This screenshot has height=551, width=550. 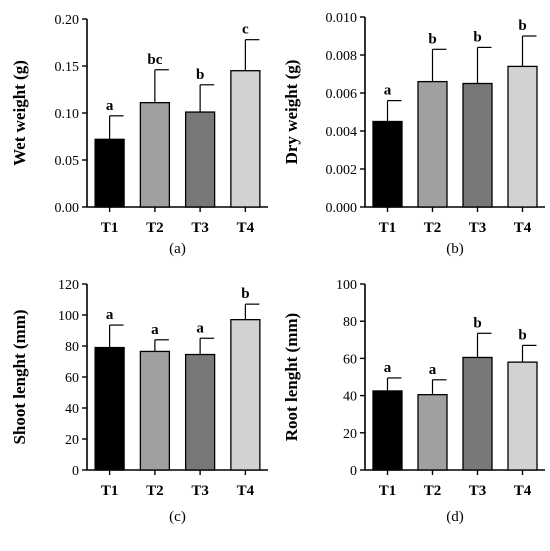 What do you see at coordinates (291, 112) in the screenshot?
I see `y-axis-label: Dry weight (g)` at bounding box center [291, 112].